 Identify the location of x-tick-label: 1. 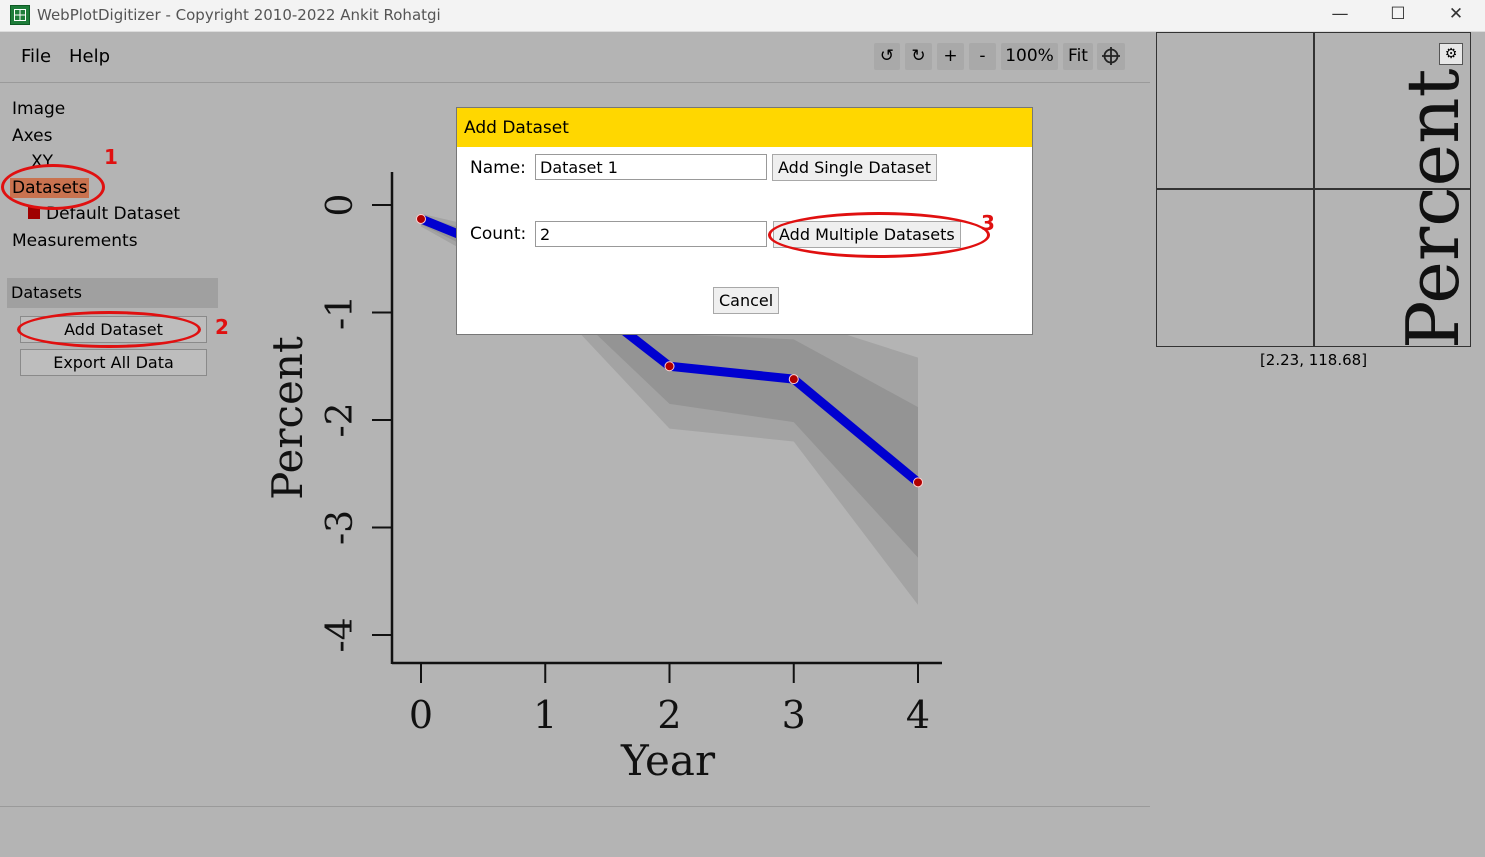
(545, 715).